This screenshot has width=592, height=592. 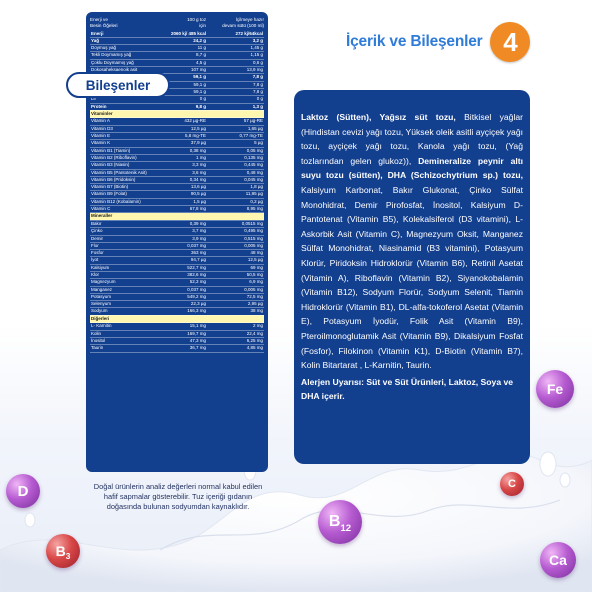 I want to click on page-title: İçerik ve Bileşenler, so click(x=414, y=41).